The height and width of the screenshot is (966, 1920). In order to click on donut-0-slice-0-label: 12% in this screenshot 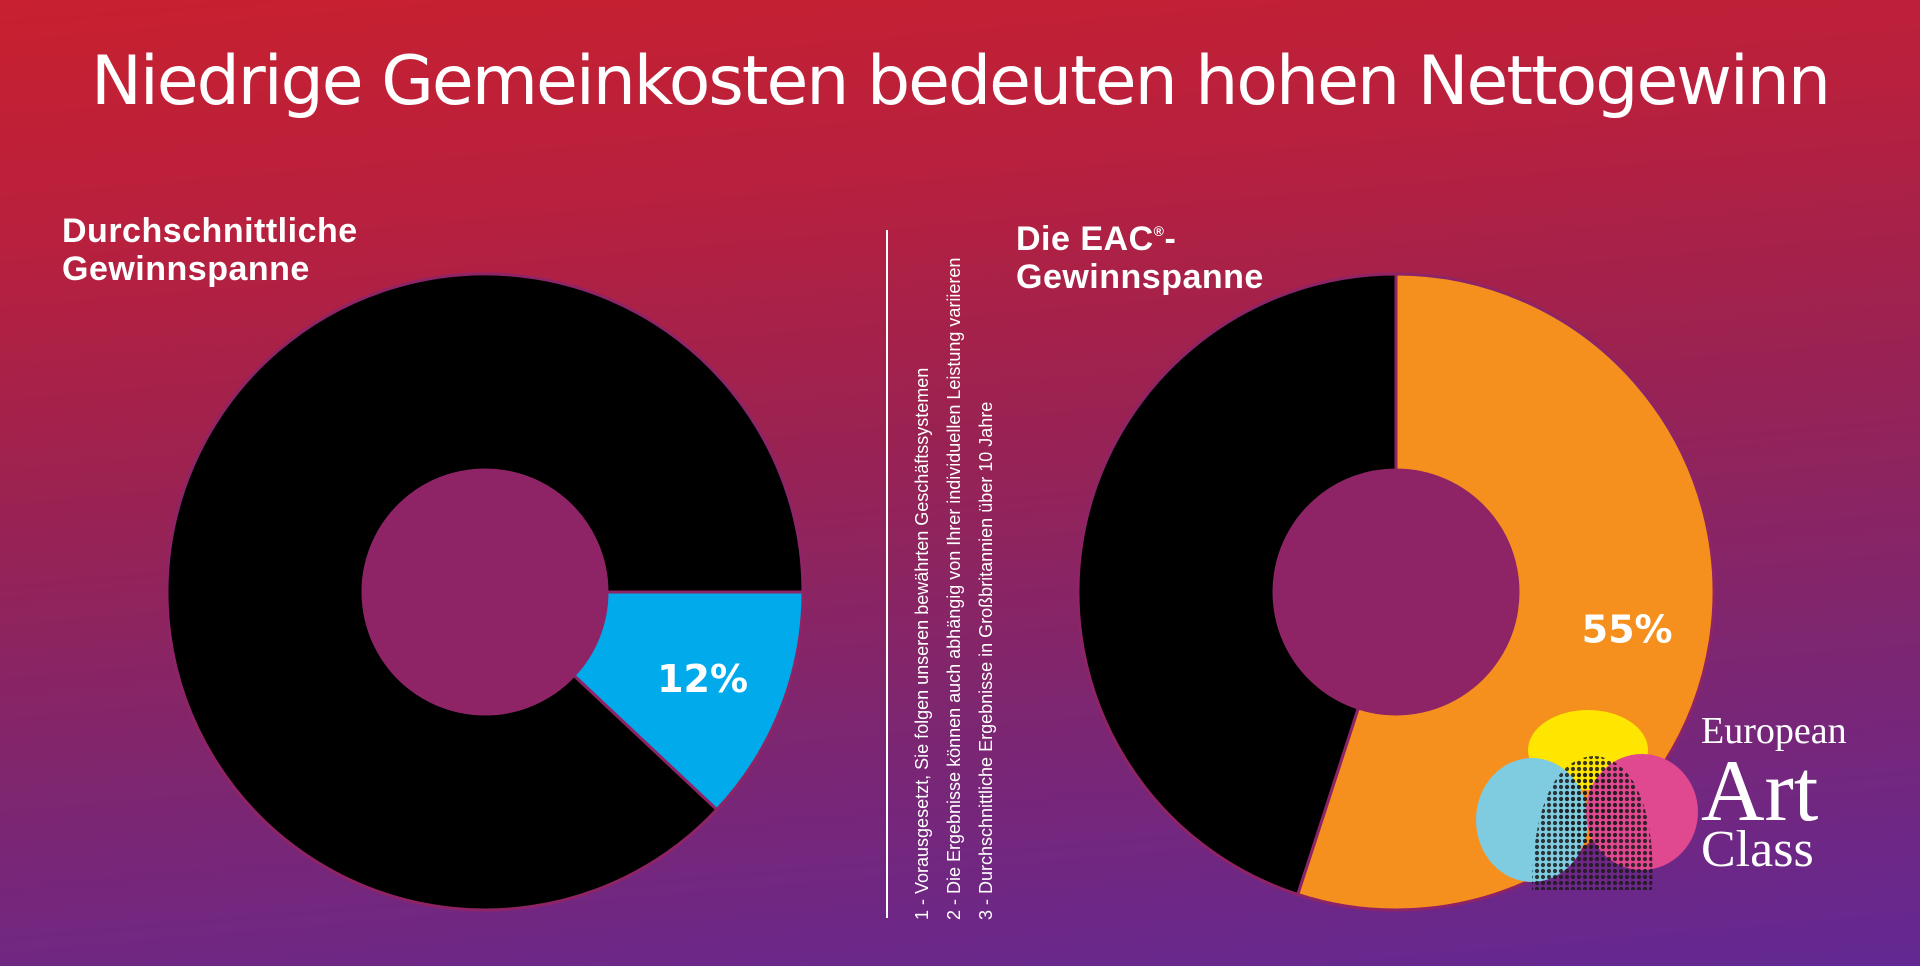, I will do `click(702, 679)`.